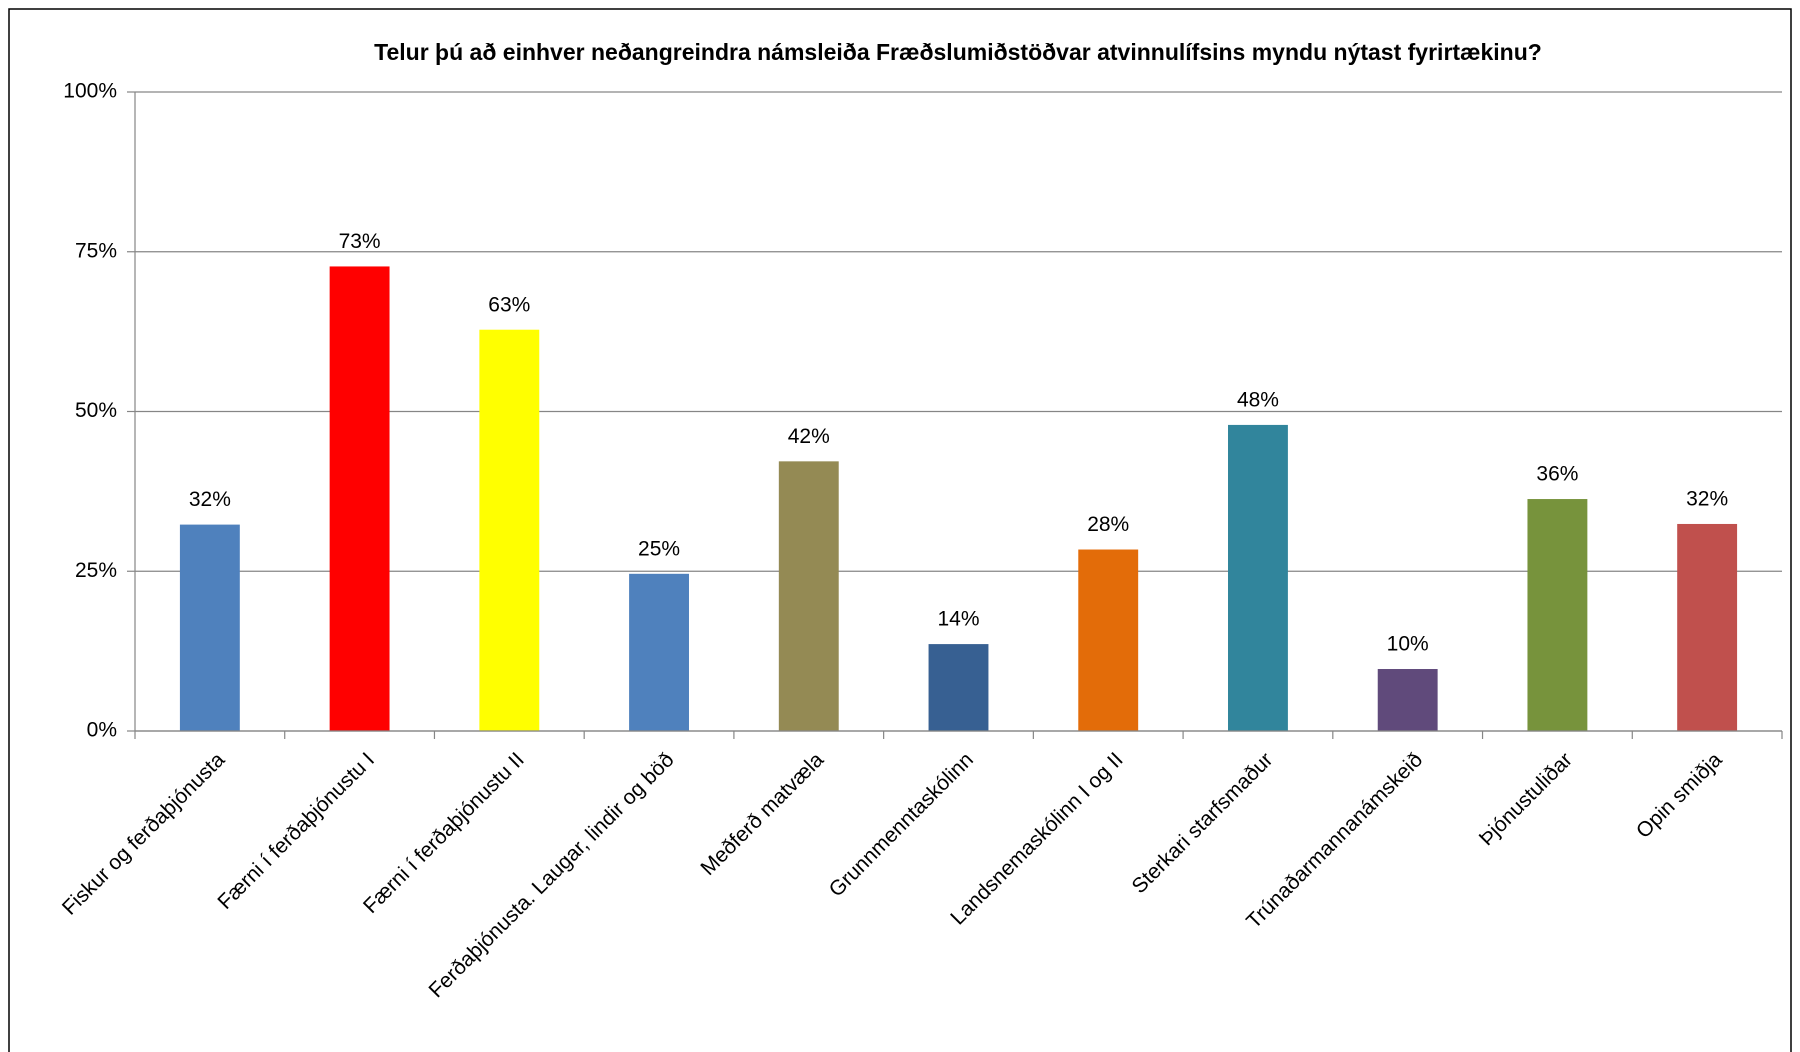  What do you see at coordinates (809, 436) in the screenshot?
I see `data-label: 42%` at bounding box center [809, 436].